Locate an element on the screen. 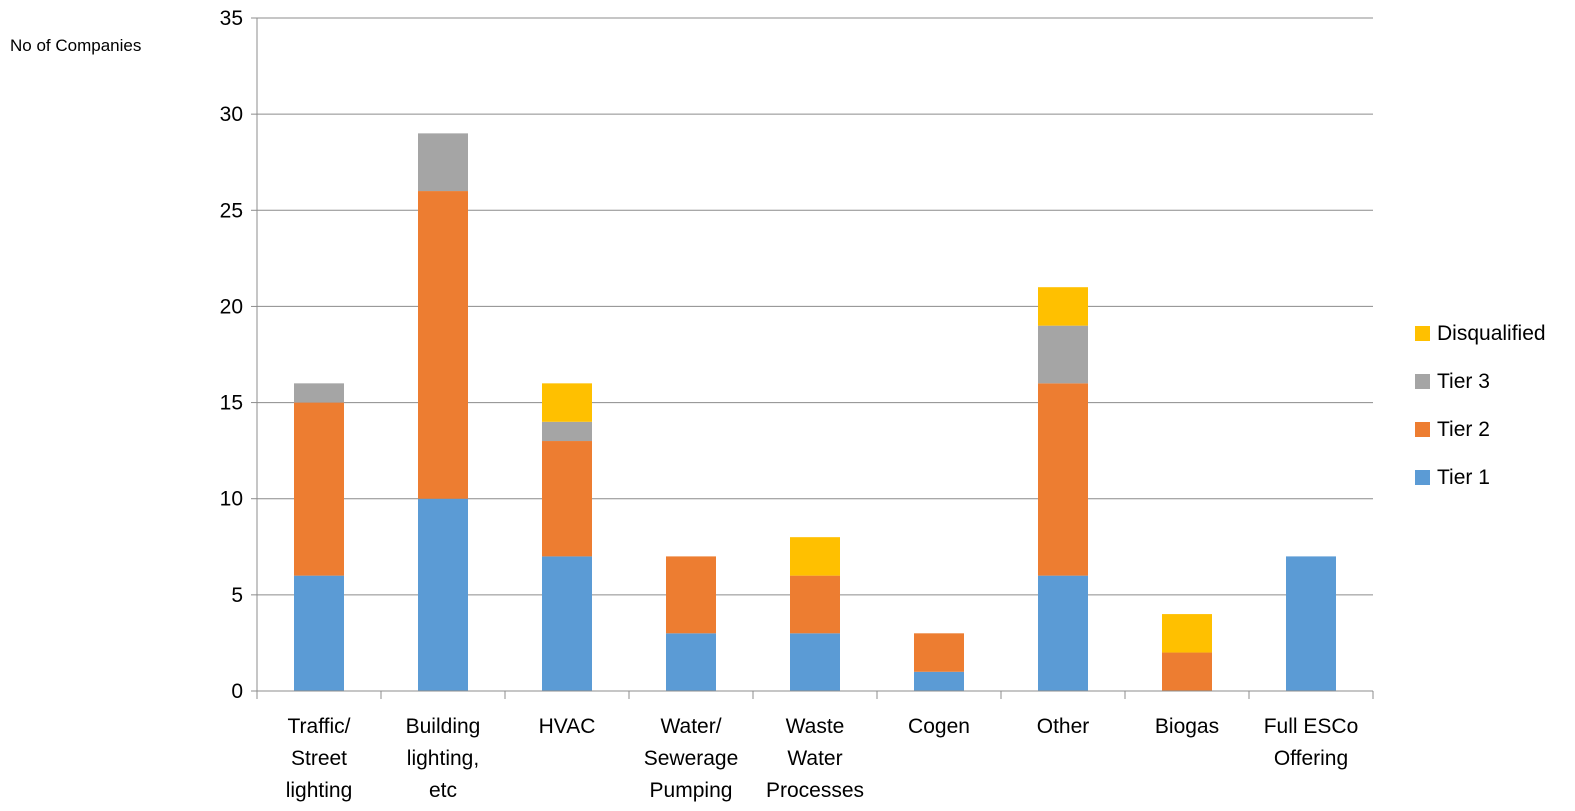  legend-label: Tier 3 is located at coordinates (1463, 381).